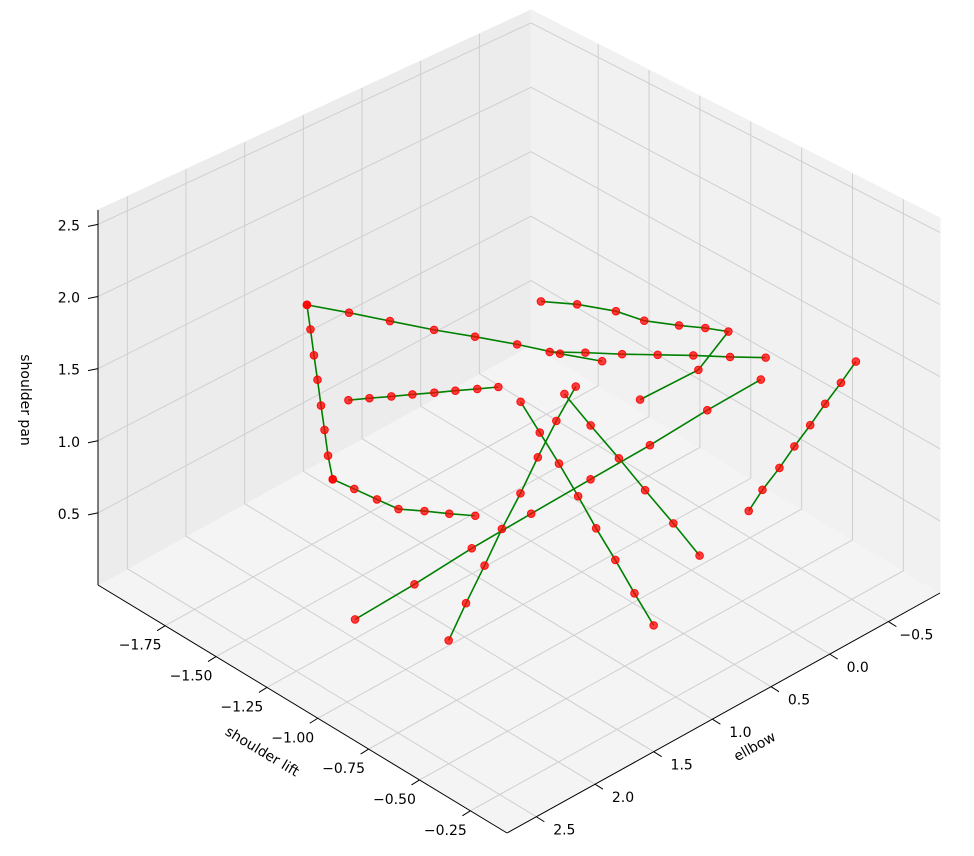 This screenshot has height=856, width=974. What do you see at coordinates (564, 831) in the screenshot?
I see `y-tick-label: 2.5` at bounding box center [564, 831].